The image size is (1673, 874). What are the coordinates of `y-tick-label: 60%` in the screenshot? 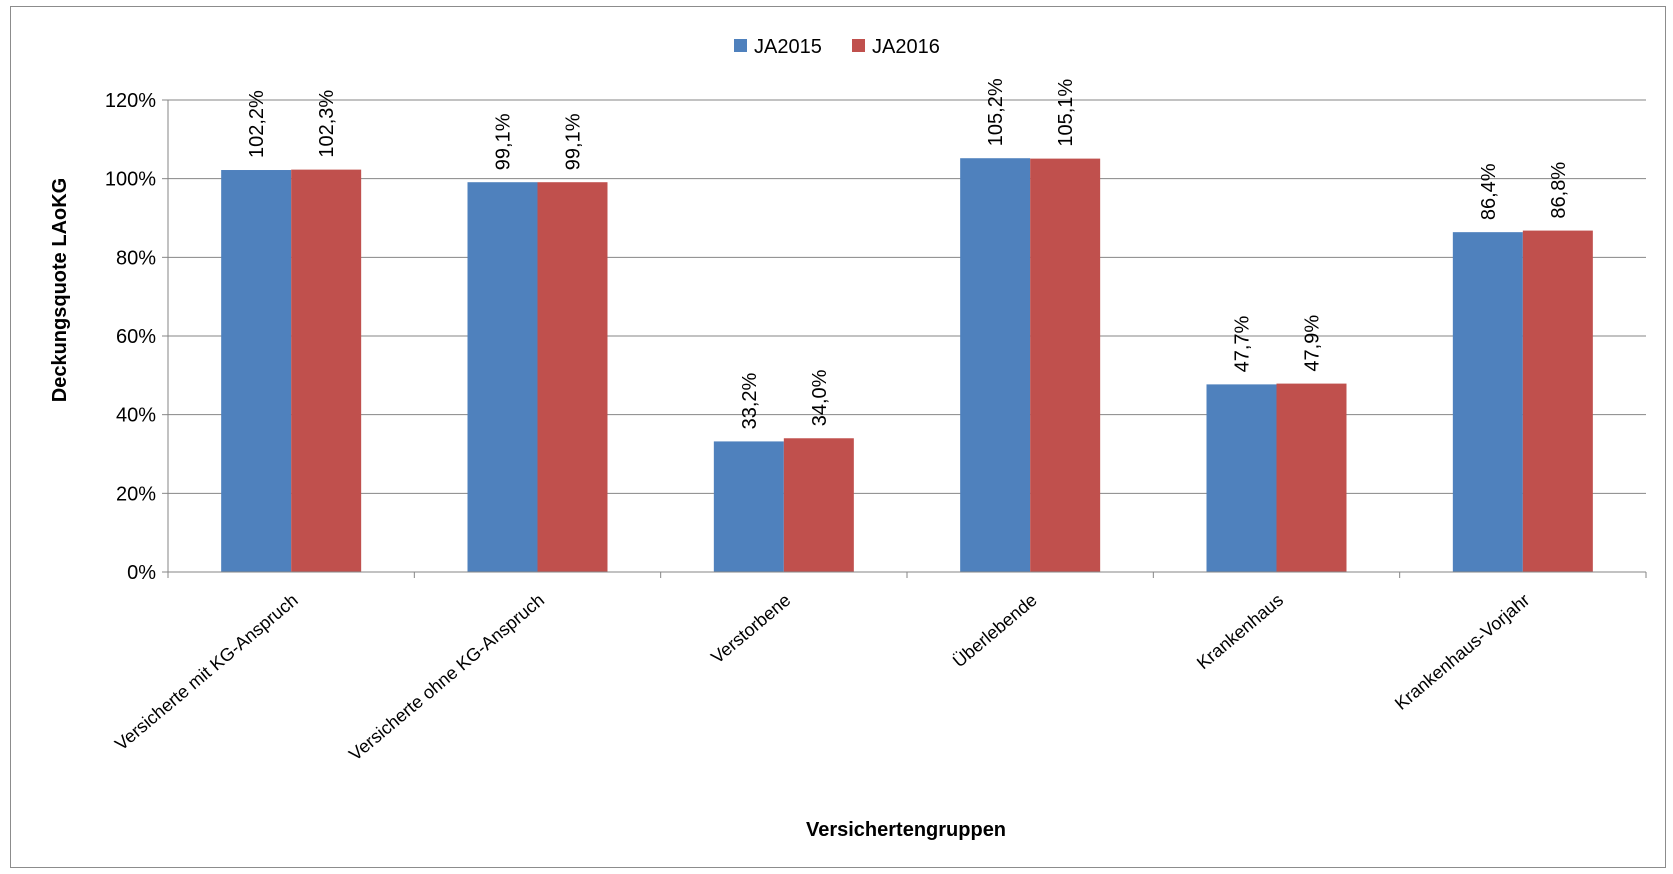 It's located at (136, 337).